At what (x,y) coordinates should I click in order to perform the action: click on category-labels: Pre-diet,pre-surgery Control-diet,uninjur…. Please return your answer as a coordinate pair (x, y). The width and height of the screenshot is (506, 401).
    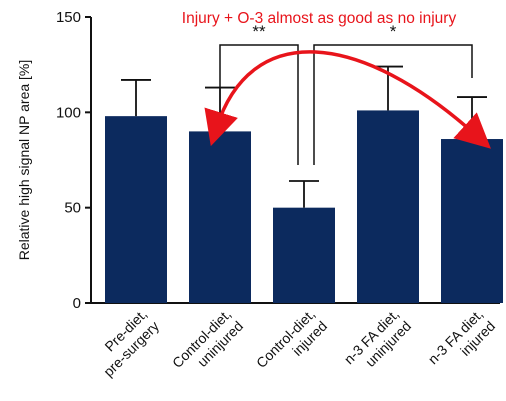
    Looking at the image, I should click on (299, 343).